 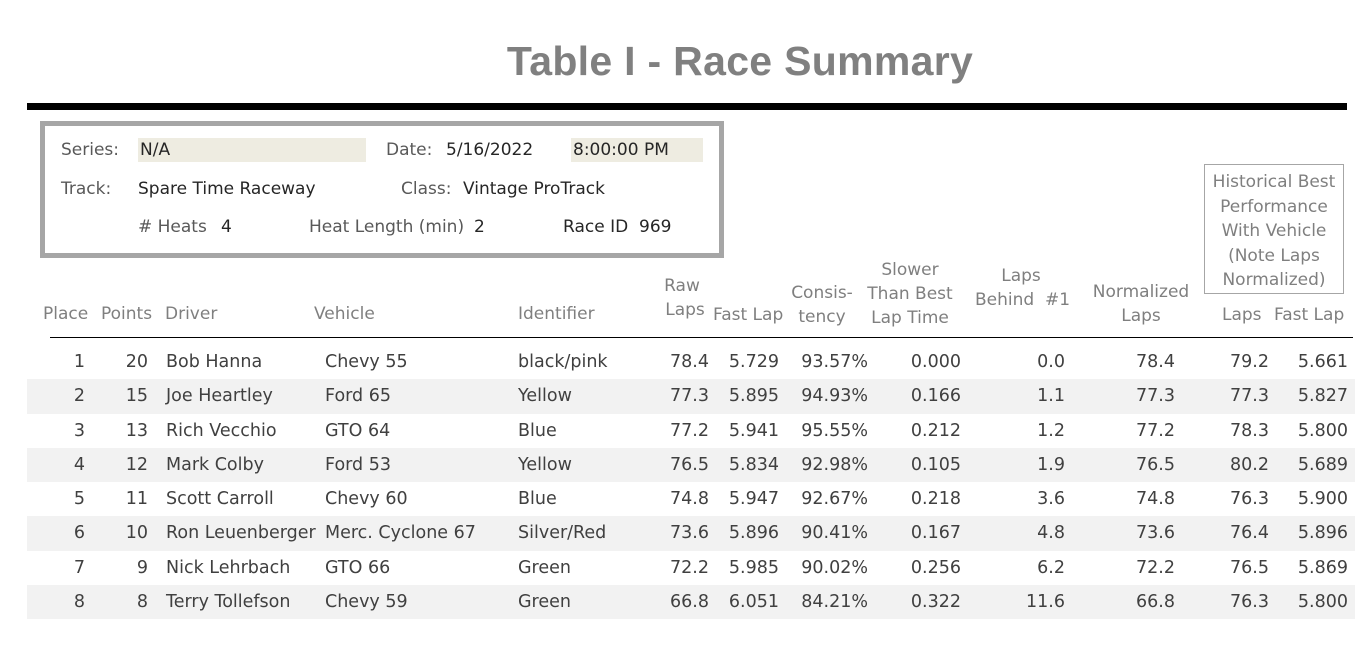 What do you see at coordinates (935, 533) in the screenshot?
I see `slower-cell: 0.167` at bounding box center [935, 533].